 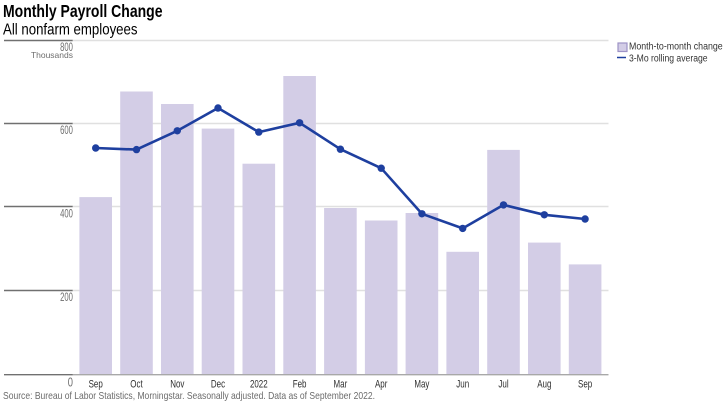 I want to click on svg-text: Oct, so click(x=136, y=385).